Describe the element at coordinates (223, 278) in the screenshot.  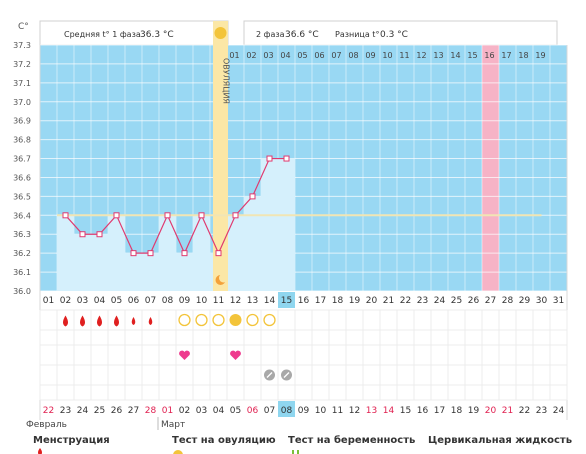
I see `moon-shadow` at that location.